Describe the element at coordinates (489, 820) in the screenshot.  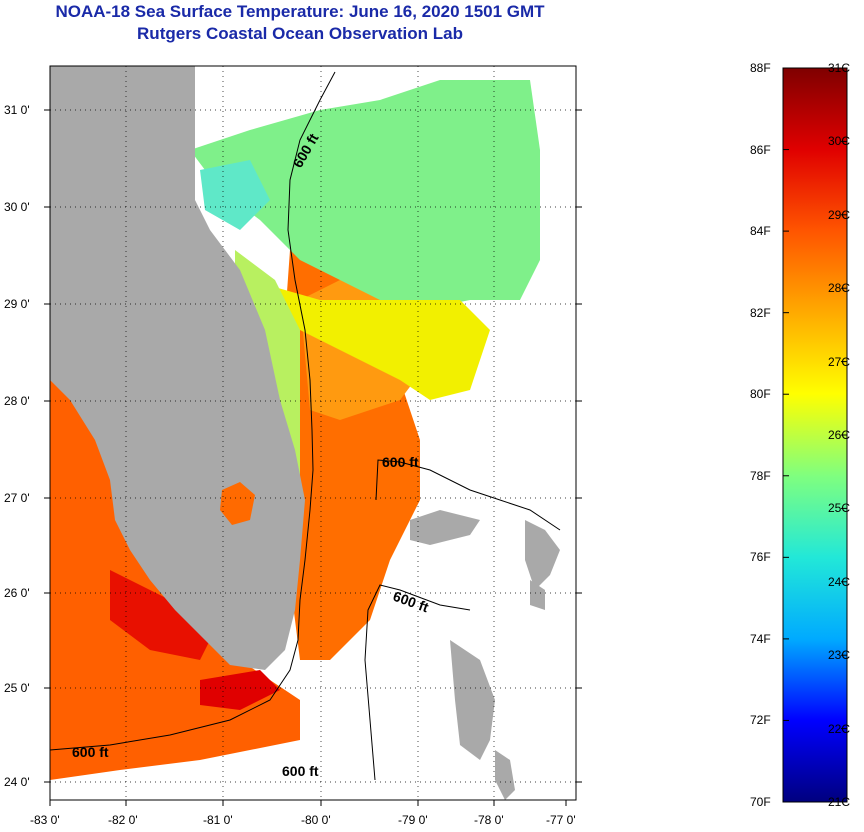
I see `lon-tick-78: -78 0'` at that location.